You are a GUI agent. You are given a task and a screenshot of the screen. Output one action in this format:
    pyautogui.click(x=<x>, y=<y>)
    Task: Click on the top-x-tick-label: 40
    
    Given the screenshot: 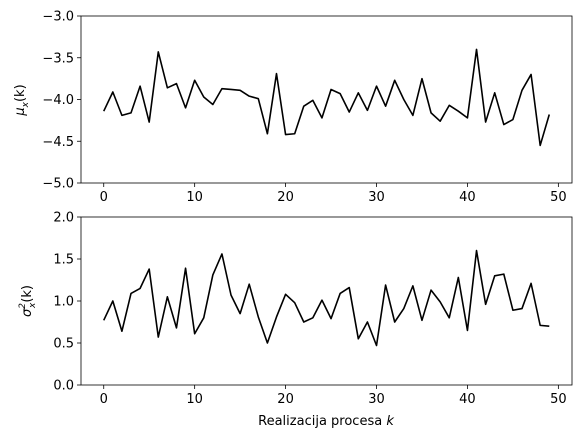 What is the action you would take?
    pyautogui.click(x=467, y=197)
    